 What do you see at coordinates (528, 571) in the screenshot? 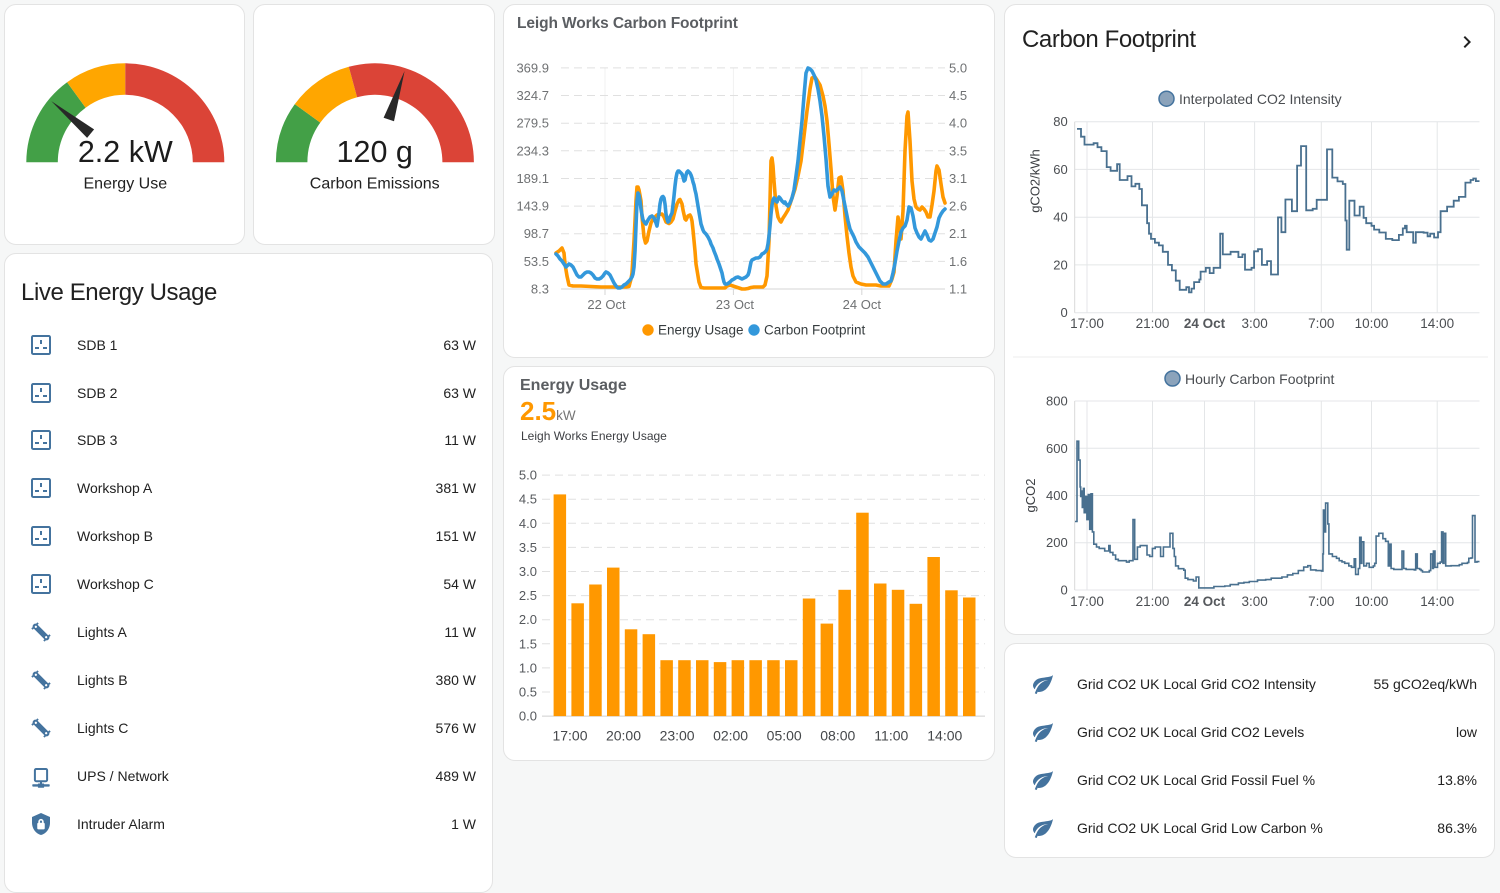
I see `svg-text: 3.0` at bounding box center [528, 571].